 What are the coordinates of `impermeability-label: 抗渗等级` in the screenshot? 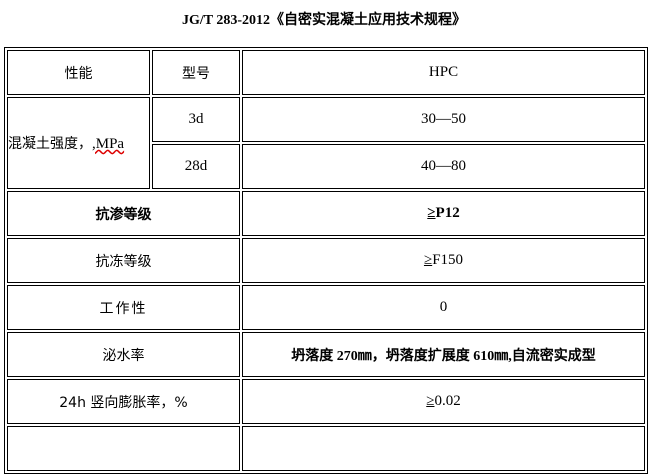 It's located at (123, 213).